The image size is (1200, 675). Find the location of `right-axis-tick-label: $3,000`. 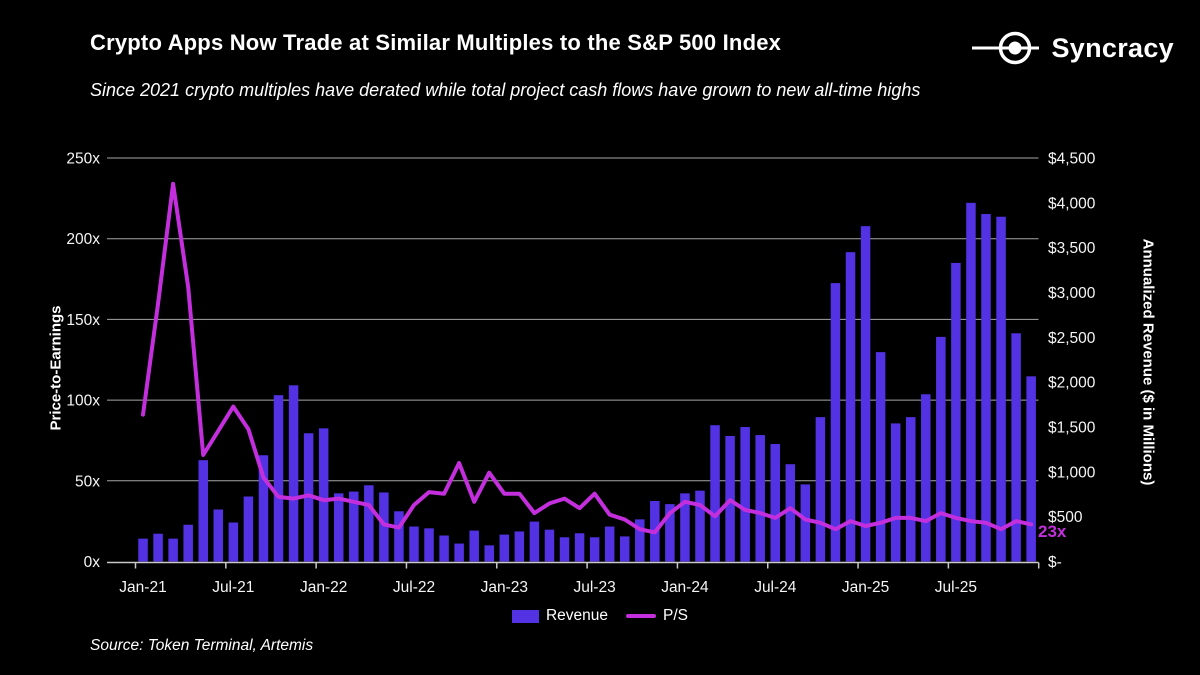

right-axis-tick-label: $3,000 is located at coordinates (1072, 293).